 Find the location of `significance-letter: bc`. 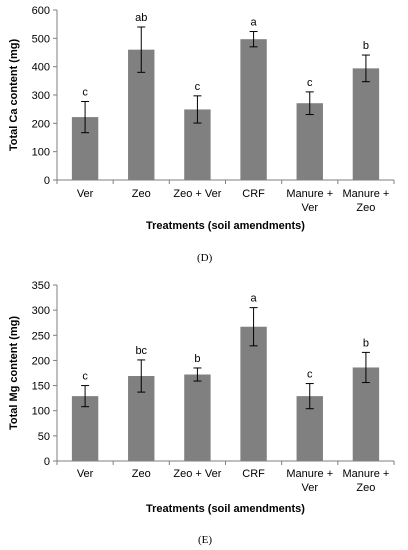

significance-letter: bc is located at coordinates (141, 351).